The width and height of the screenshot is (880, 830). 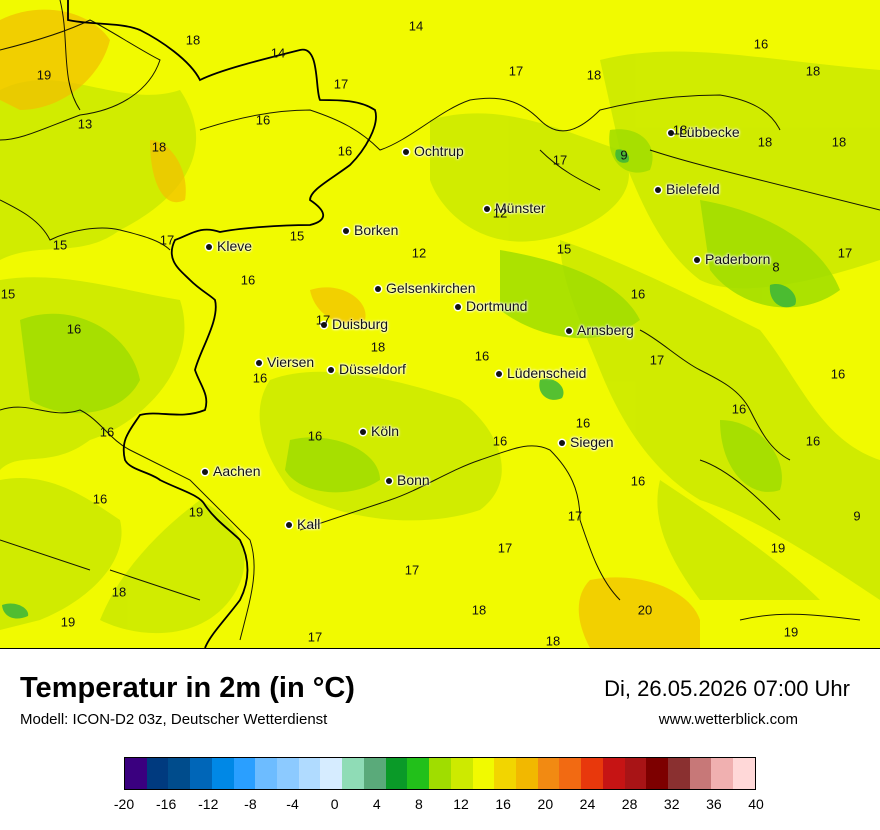 I want to click on city-name: Aachen, so click(x=236, y=471).